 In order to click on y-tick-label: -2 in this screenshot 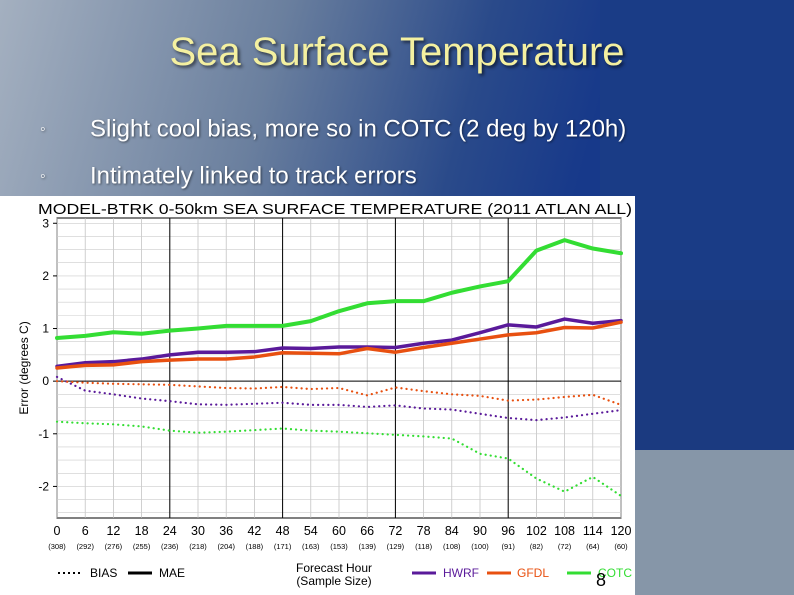, I will do `click(43, 486)`.